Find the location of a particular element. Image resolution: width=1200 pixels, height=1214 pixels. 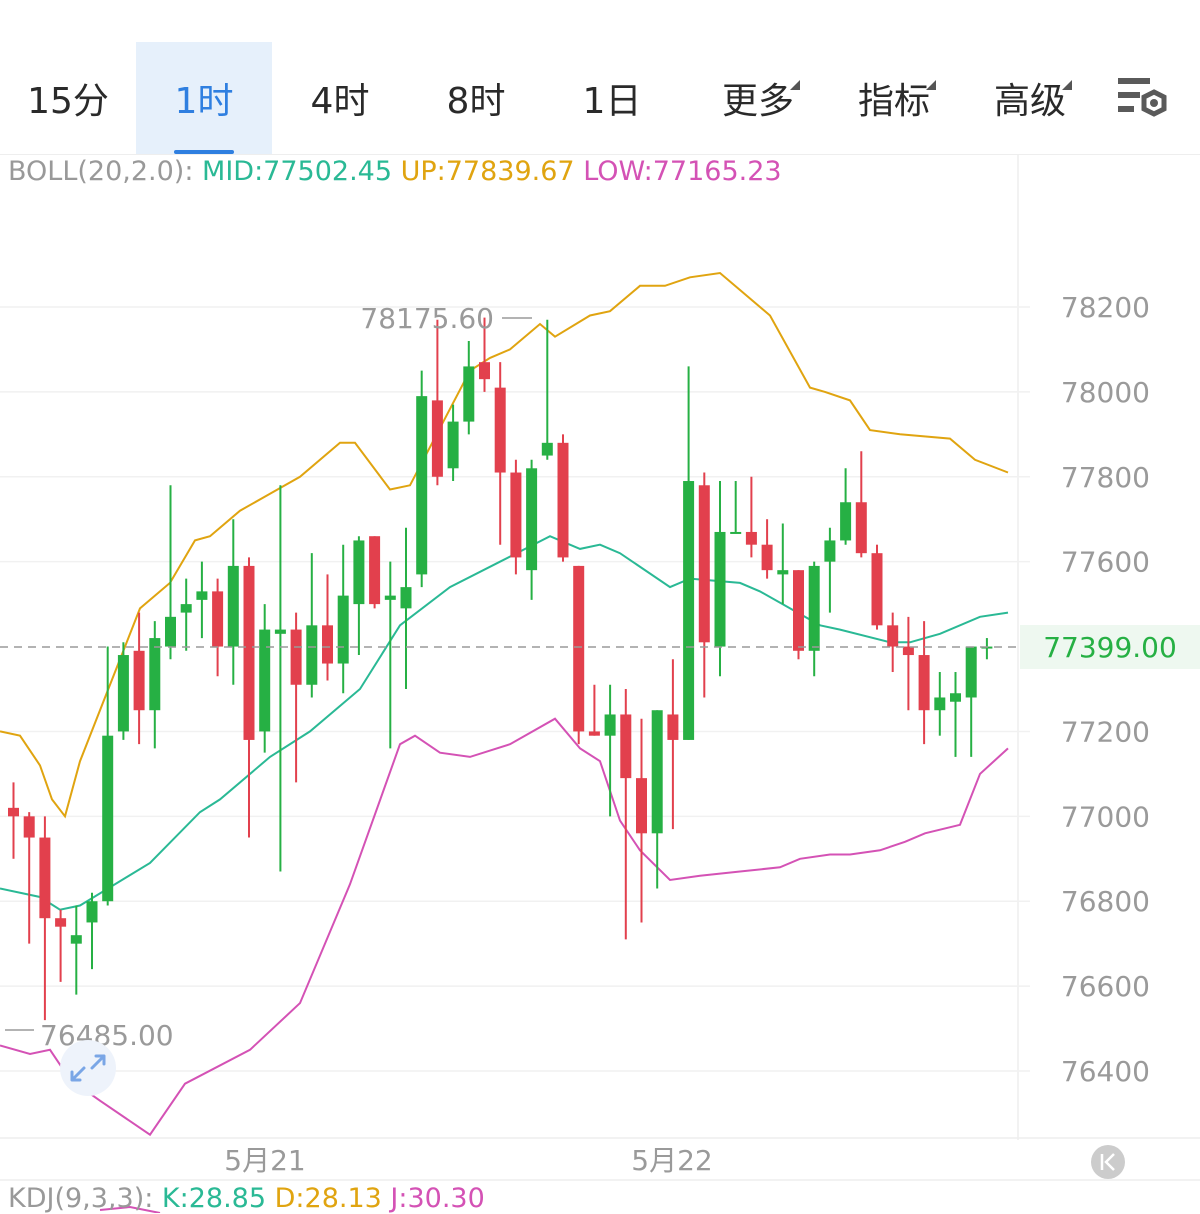

tab-more: 更多 is located at coordinates (758, 98).